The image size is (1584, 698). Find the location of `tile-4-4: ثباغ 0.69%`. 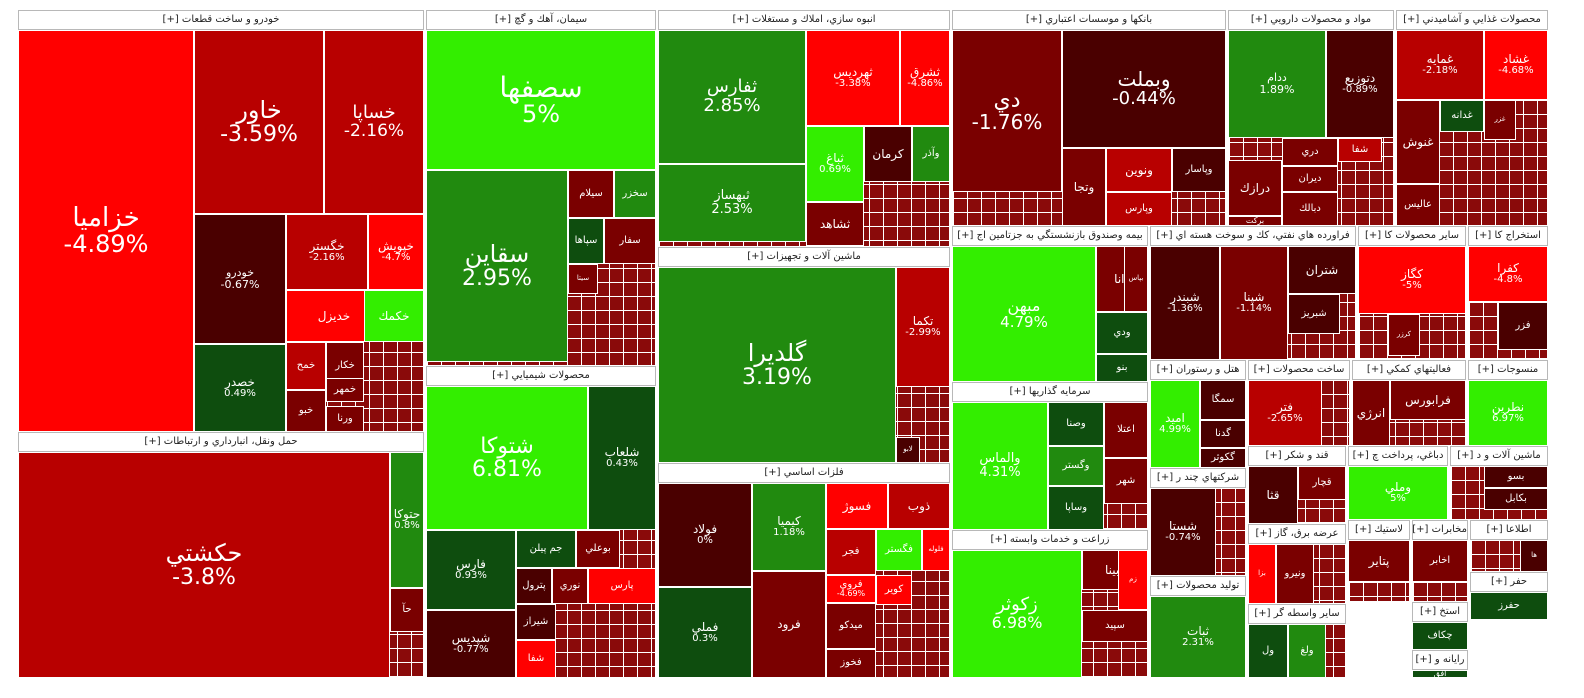

tile-4-4: ثباغ 0.69% is located at coordinates (835, 164).